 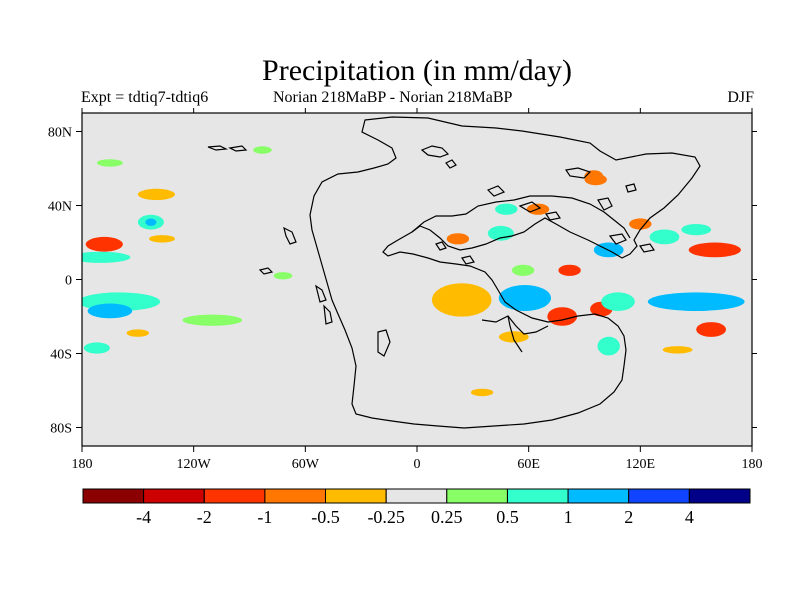 What do you see at coordinates (156, 194) in the screenshot?
I see `region-north-pacific-arc` at bounding box center [156, 194].